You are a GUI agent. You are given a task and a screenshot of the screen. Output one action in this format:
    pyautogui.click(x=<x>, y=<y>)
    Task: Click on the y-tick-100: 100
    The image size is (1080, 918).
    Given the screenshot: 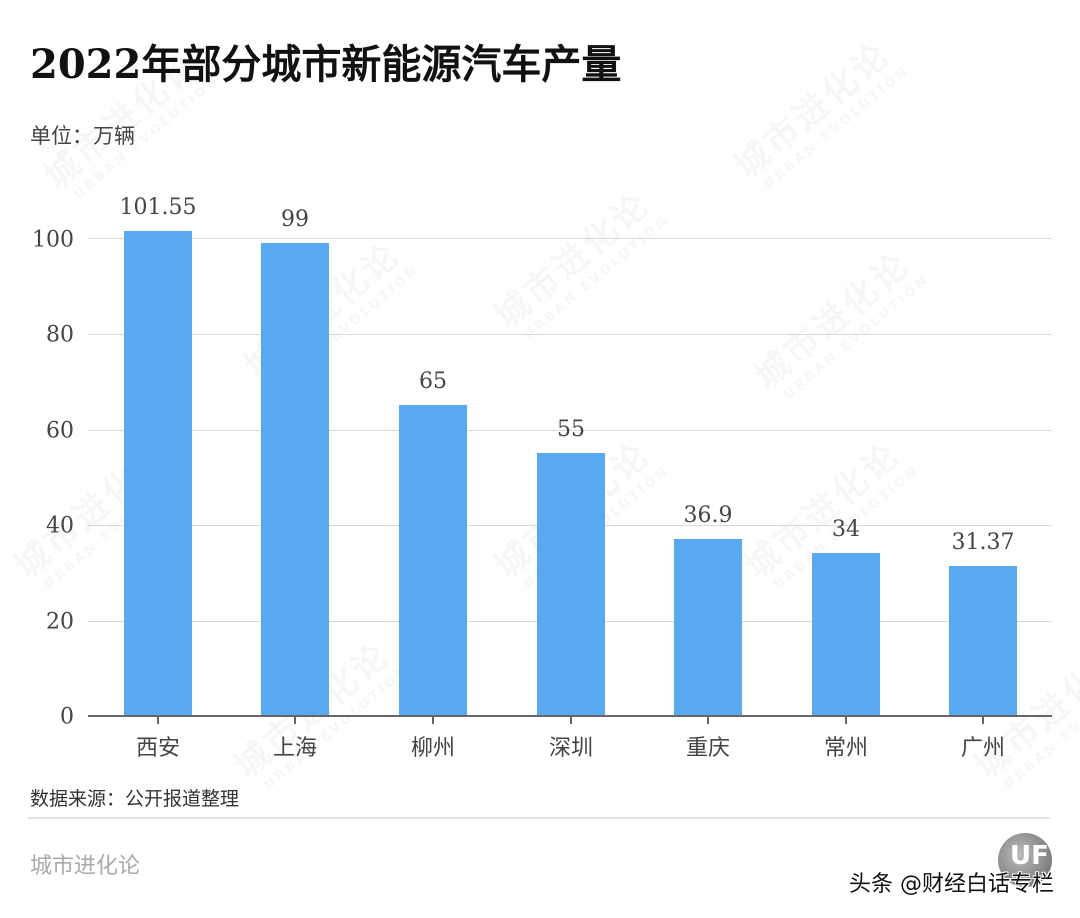 What is the action you would take?
    pyautogui.click(x=53, y=240)
    